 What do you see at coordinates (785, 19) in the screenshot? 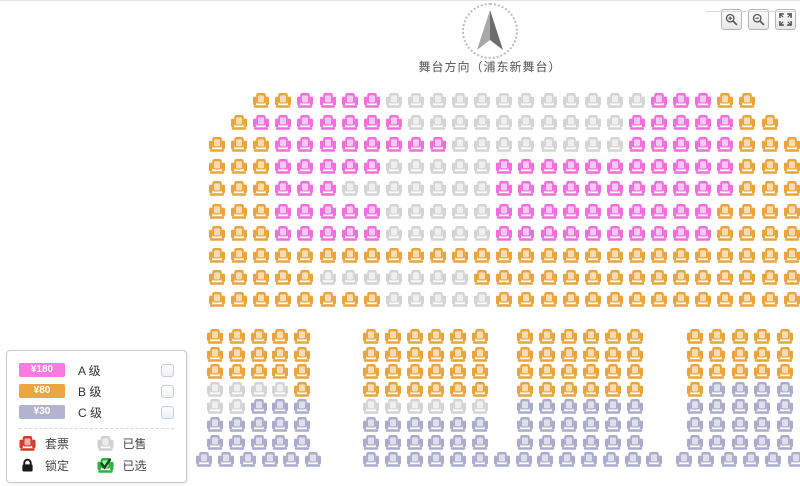
I see `fit-screen-button` at bounding box center [785, 19].